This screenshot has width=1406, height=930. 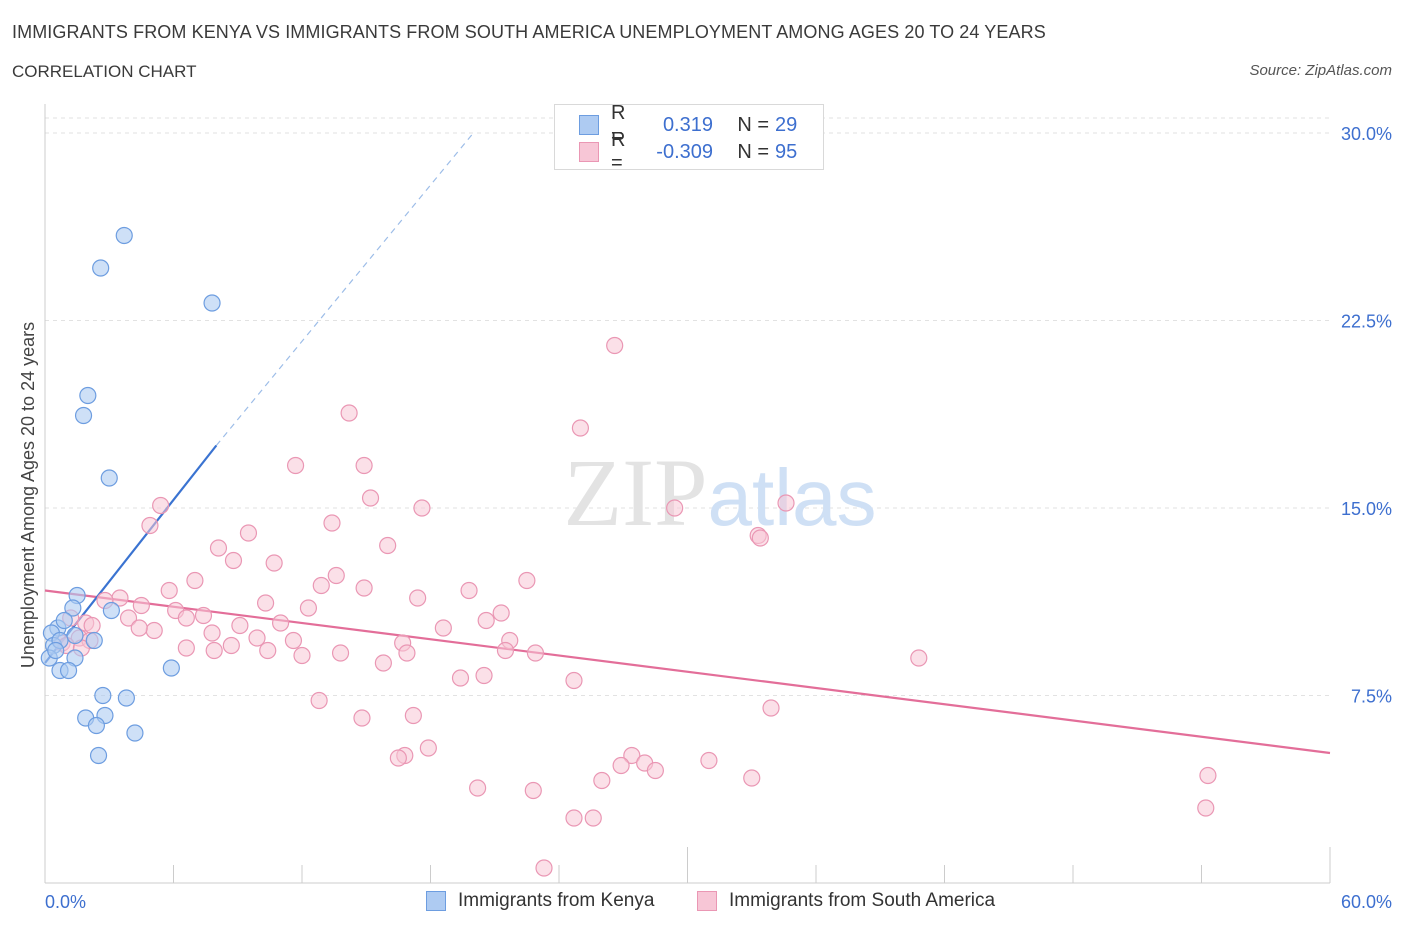 What do you see at coordinates (589, 152) in the screenshot?
I see `south-america-swatch` at bounding box center [589, 152].